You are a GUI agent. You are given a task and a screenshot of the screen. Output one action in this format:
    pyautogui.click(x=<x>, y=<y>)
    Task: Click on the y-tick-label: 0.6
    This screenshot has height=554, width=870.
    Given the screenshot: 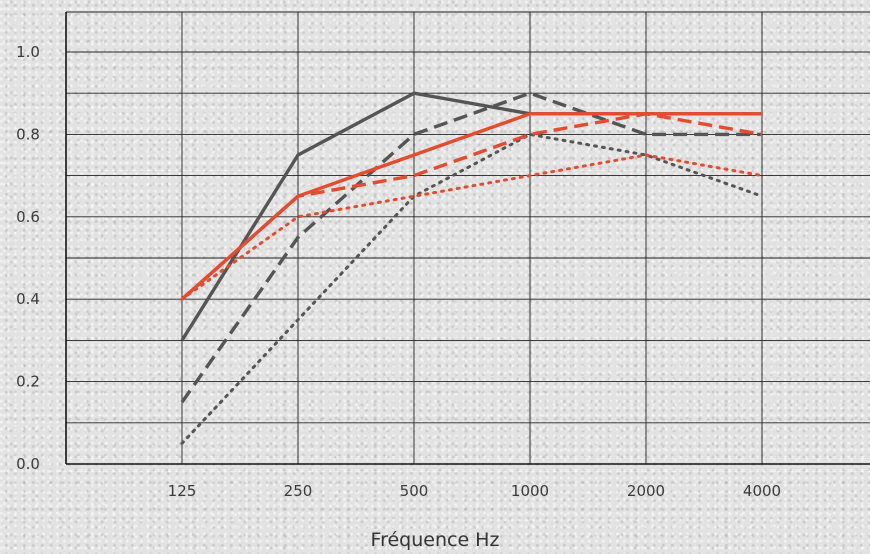 What is the action you would take?
    pyautogui.click(x=28, y=217)
    